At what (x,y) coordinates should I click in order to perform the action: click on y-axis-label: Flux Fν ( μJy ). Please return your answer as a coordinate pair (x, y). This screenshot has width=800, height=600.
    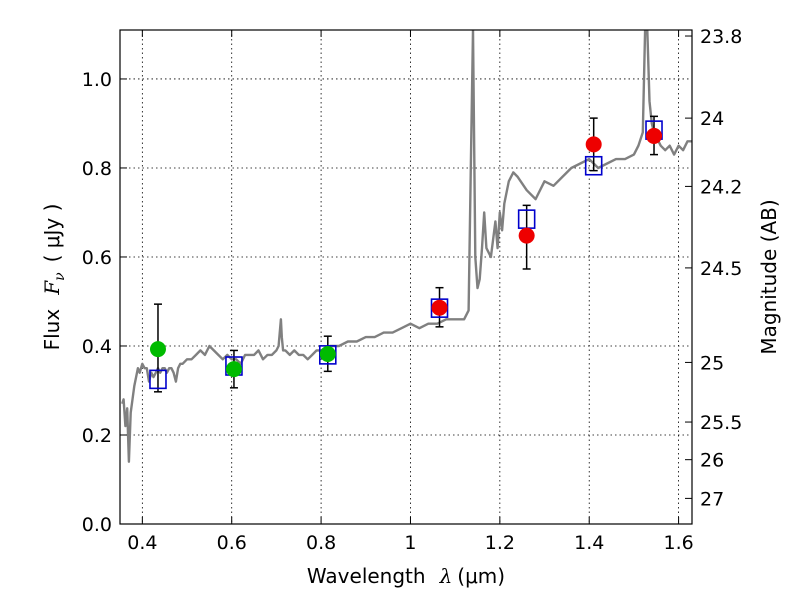
    Looking at the image, I should click on (54, 277).